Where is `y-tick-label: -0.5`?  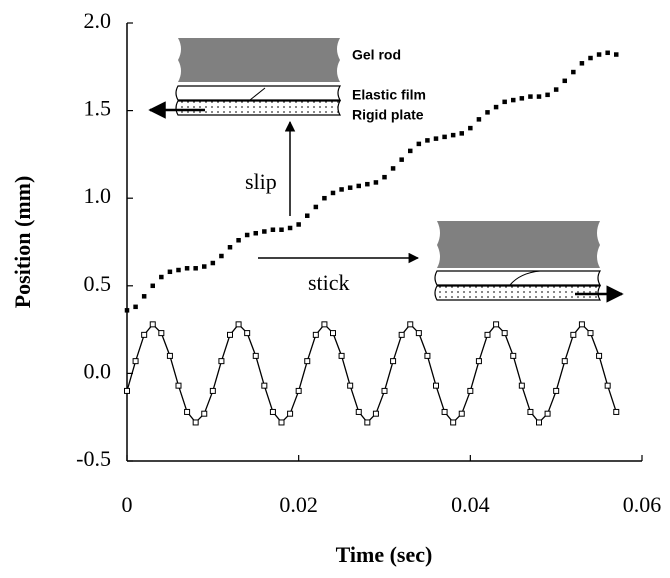 y-tick-label: -0.5 is located at coordinates (93, 458).